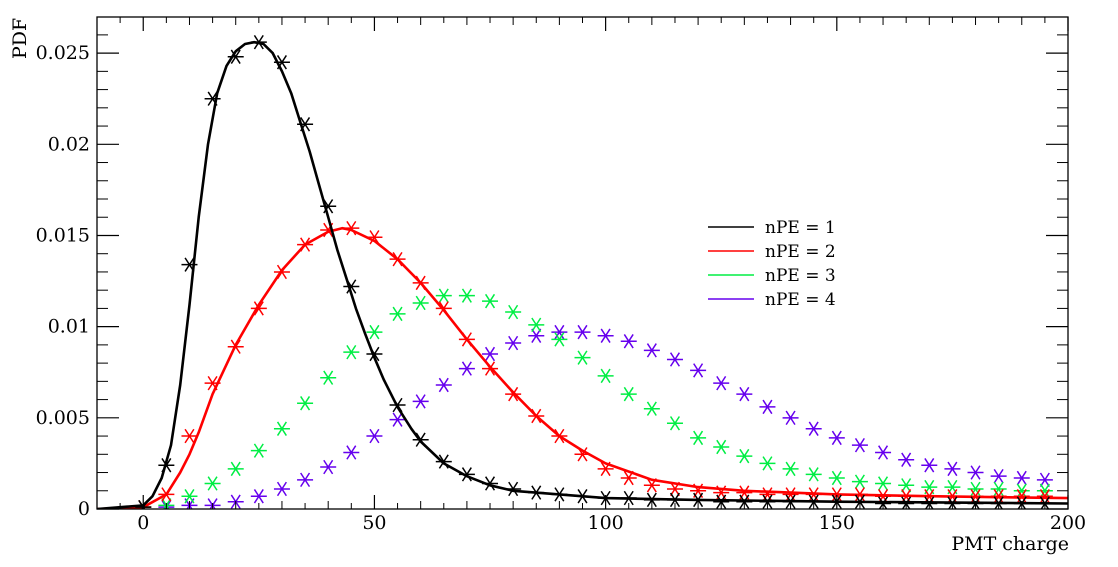 The image size is (1118, 567). I want to click on x-tick-label: 100, so click(605, 523).